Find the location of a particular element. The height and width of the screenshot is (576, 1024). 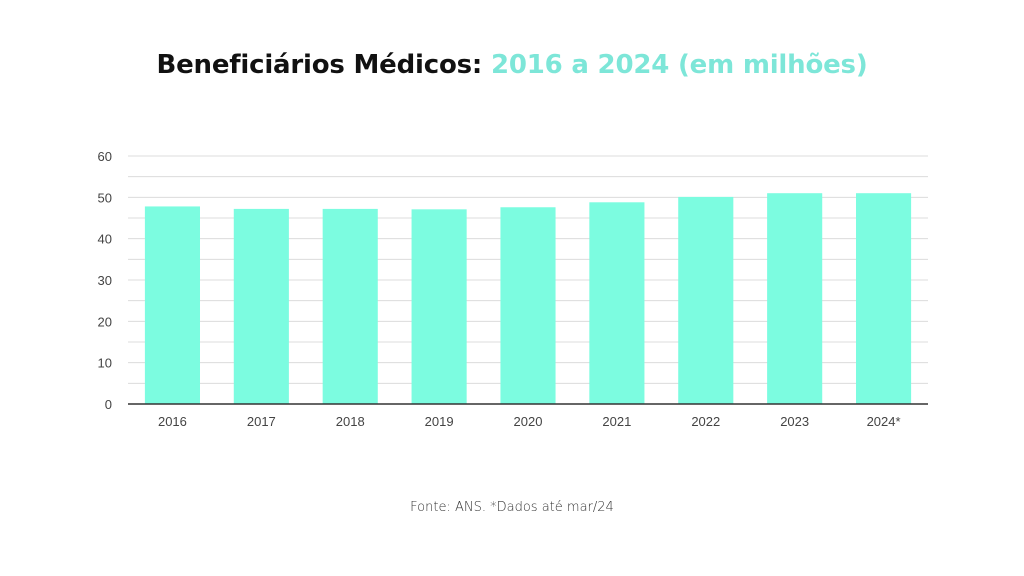

x-tick-label: 2019 is located at coordinates (439, 421).